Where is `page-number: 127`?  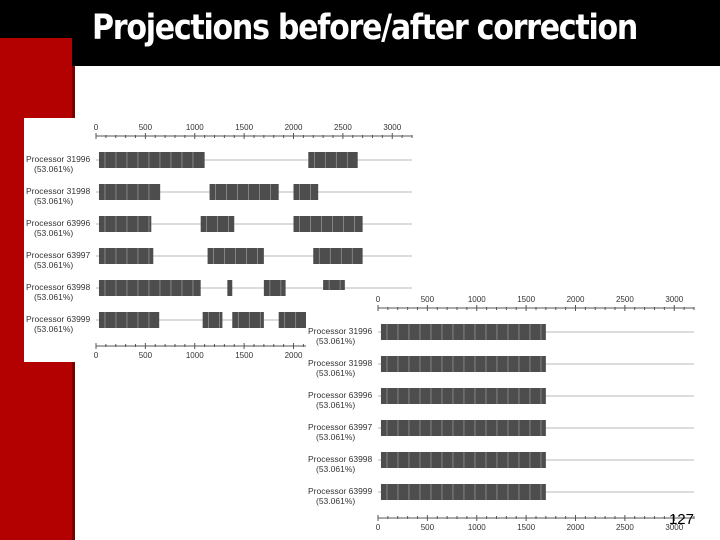 page-number: 127 is located at coordinates (681, 519).